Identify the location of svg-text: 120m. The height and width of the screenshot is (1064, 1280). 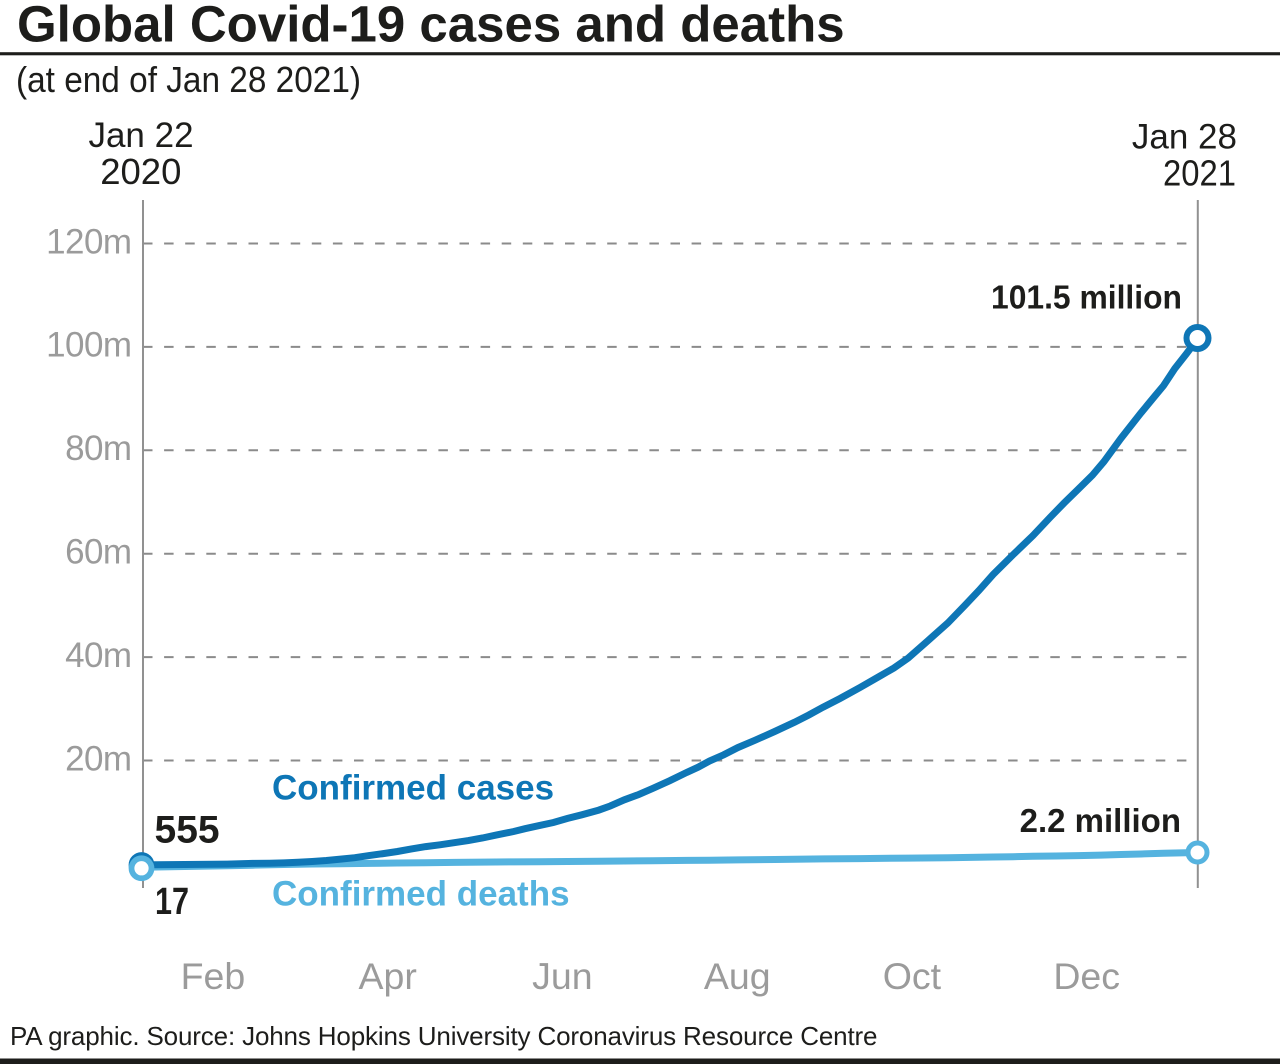
(88, 241).